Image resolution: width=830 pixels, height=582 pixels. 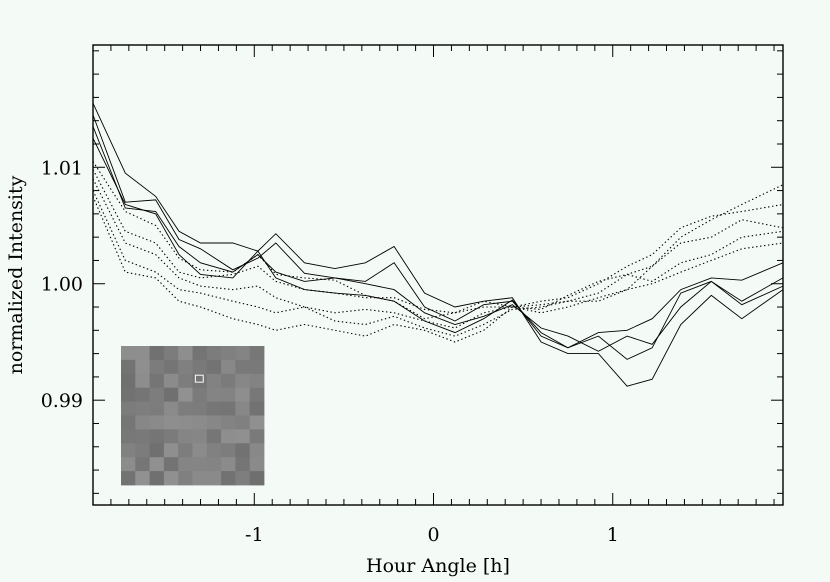 What do you see at coordinates (62, 285) in the screenshot?
I see `y-tick-label: 1.00` at bounding box center [62, 285].